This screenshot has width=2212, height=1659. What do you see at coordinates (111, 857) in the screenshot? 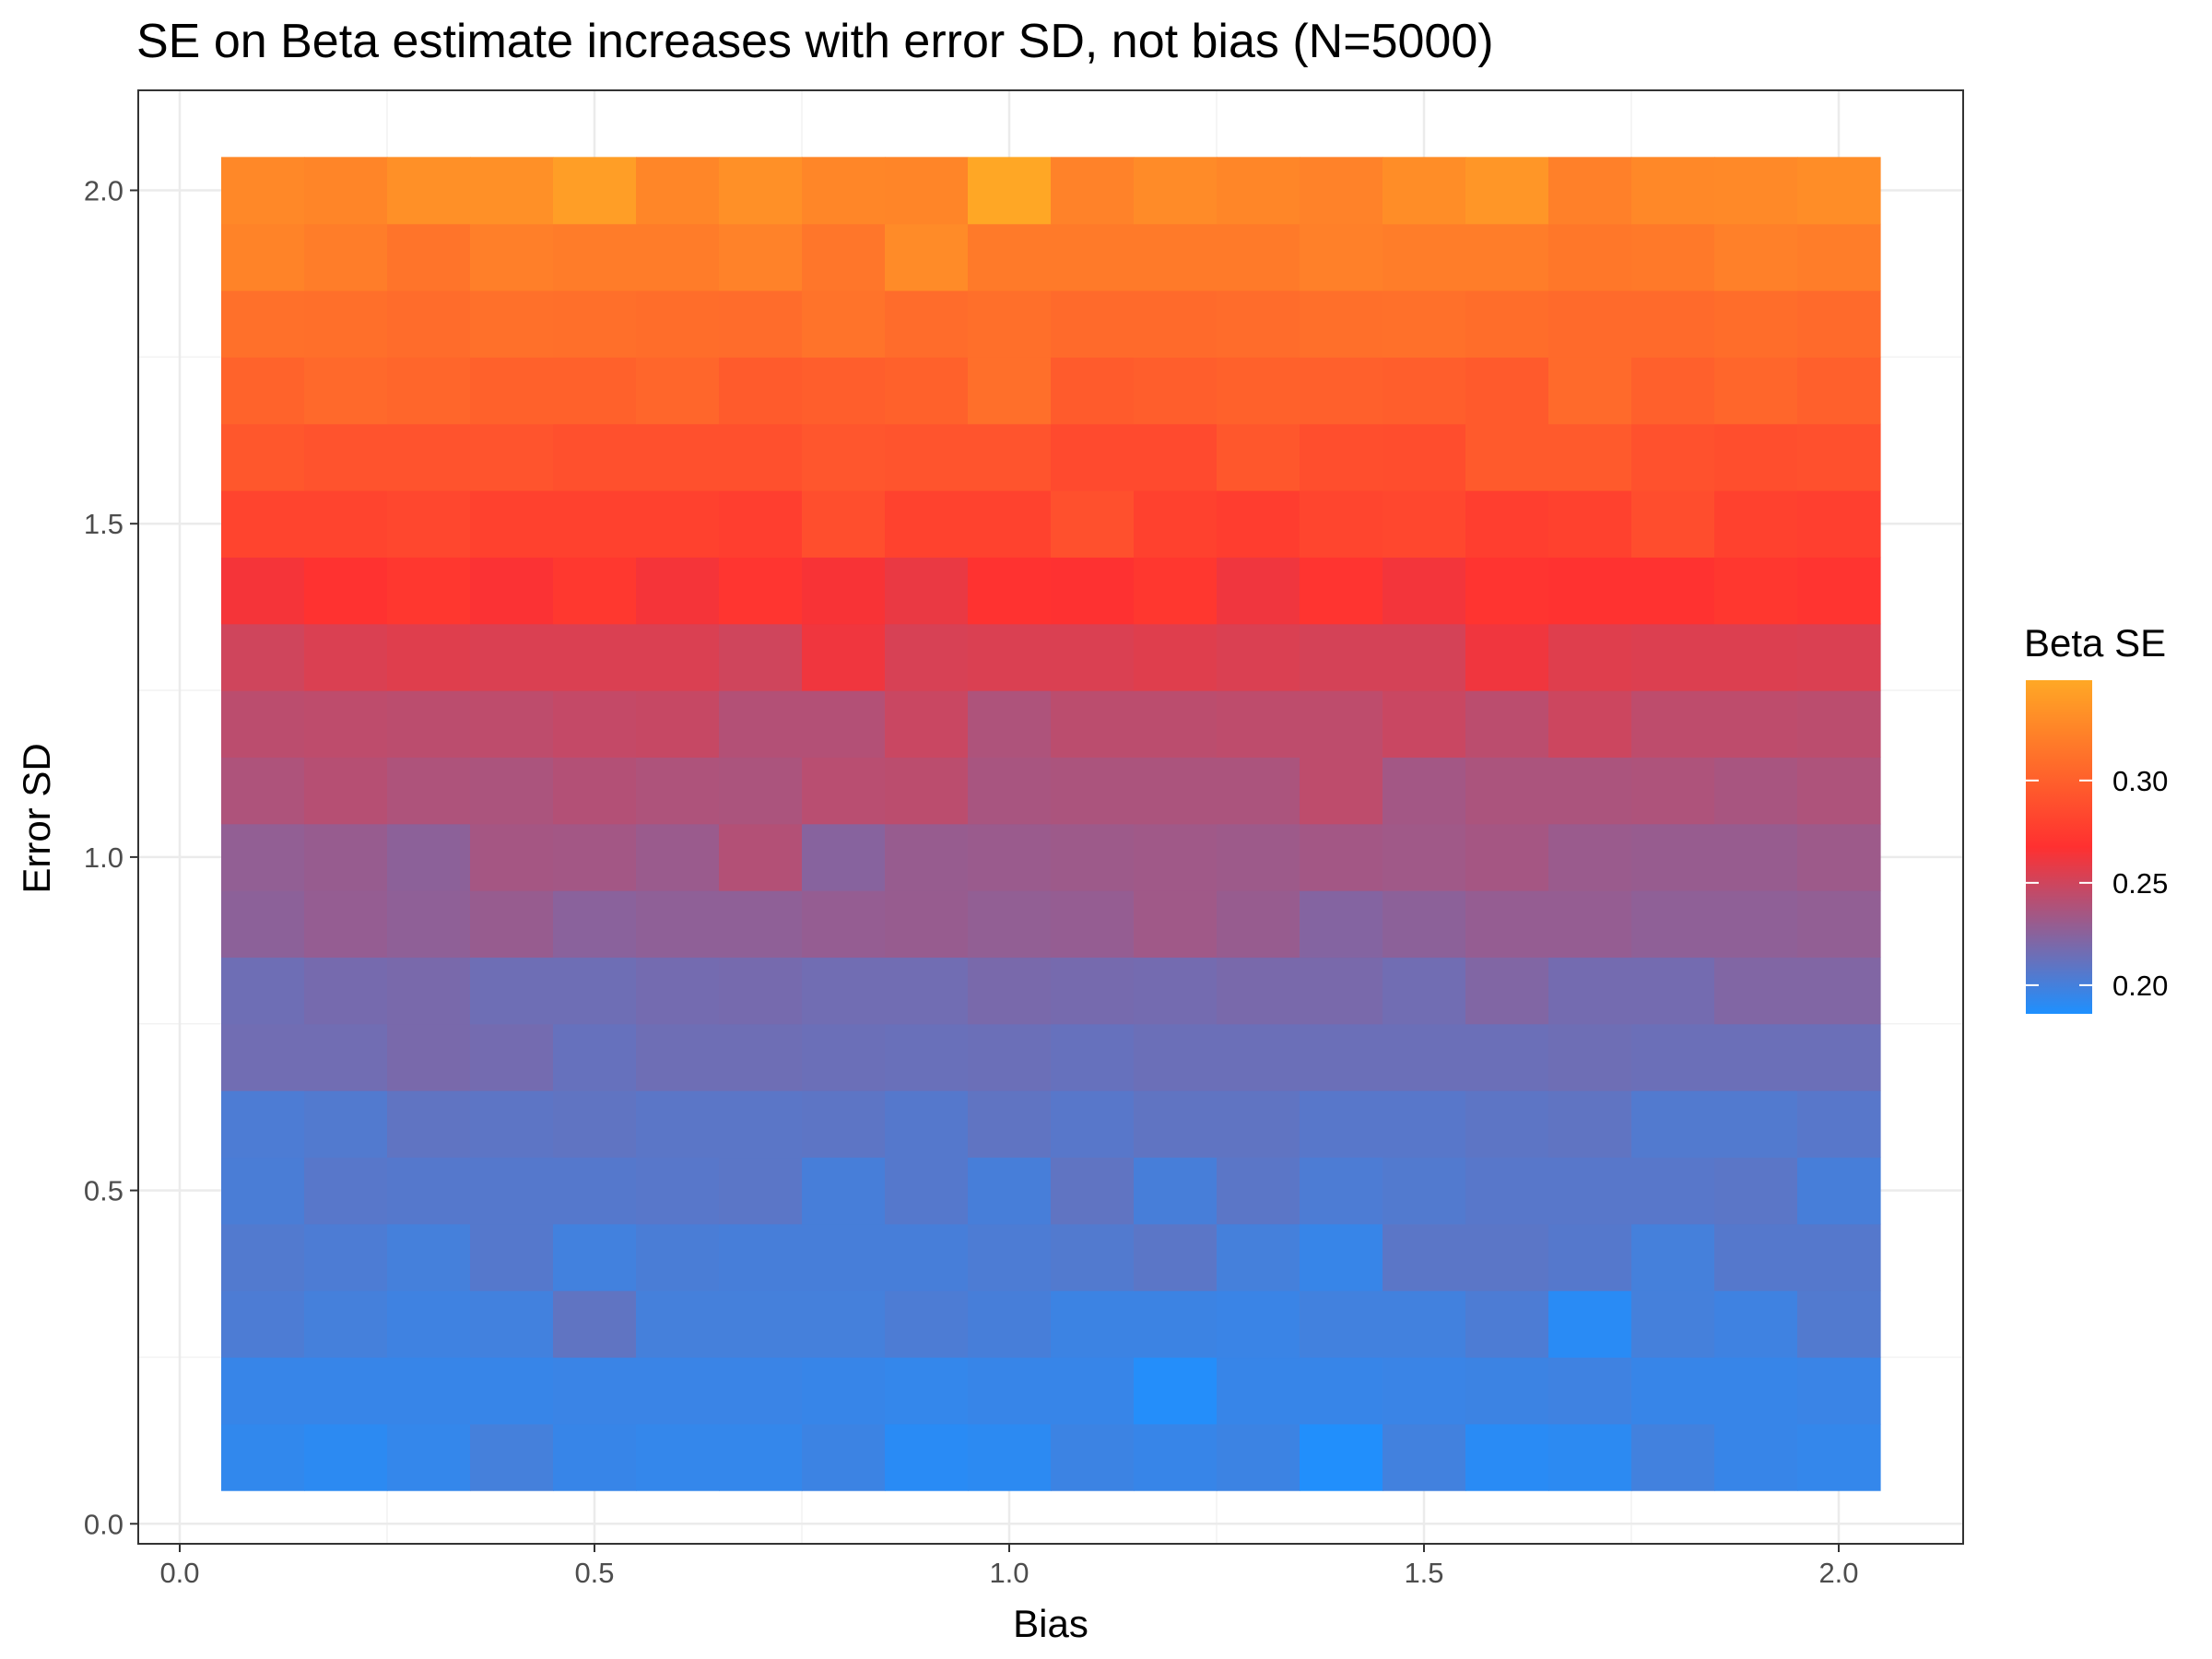
I see `y-axis: 0.0 0.5 1.0 1.5 2.0` at bounding box center [111, 857].